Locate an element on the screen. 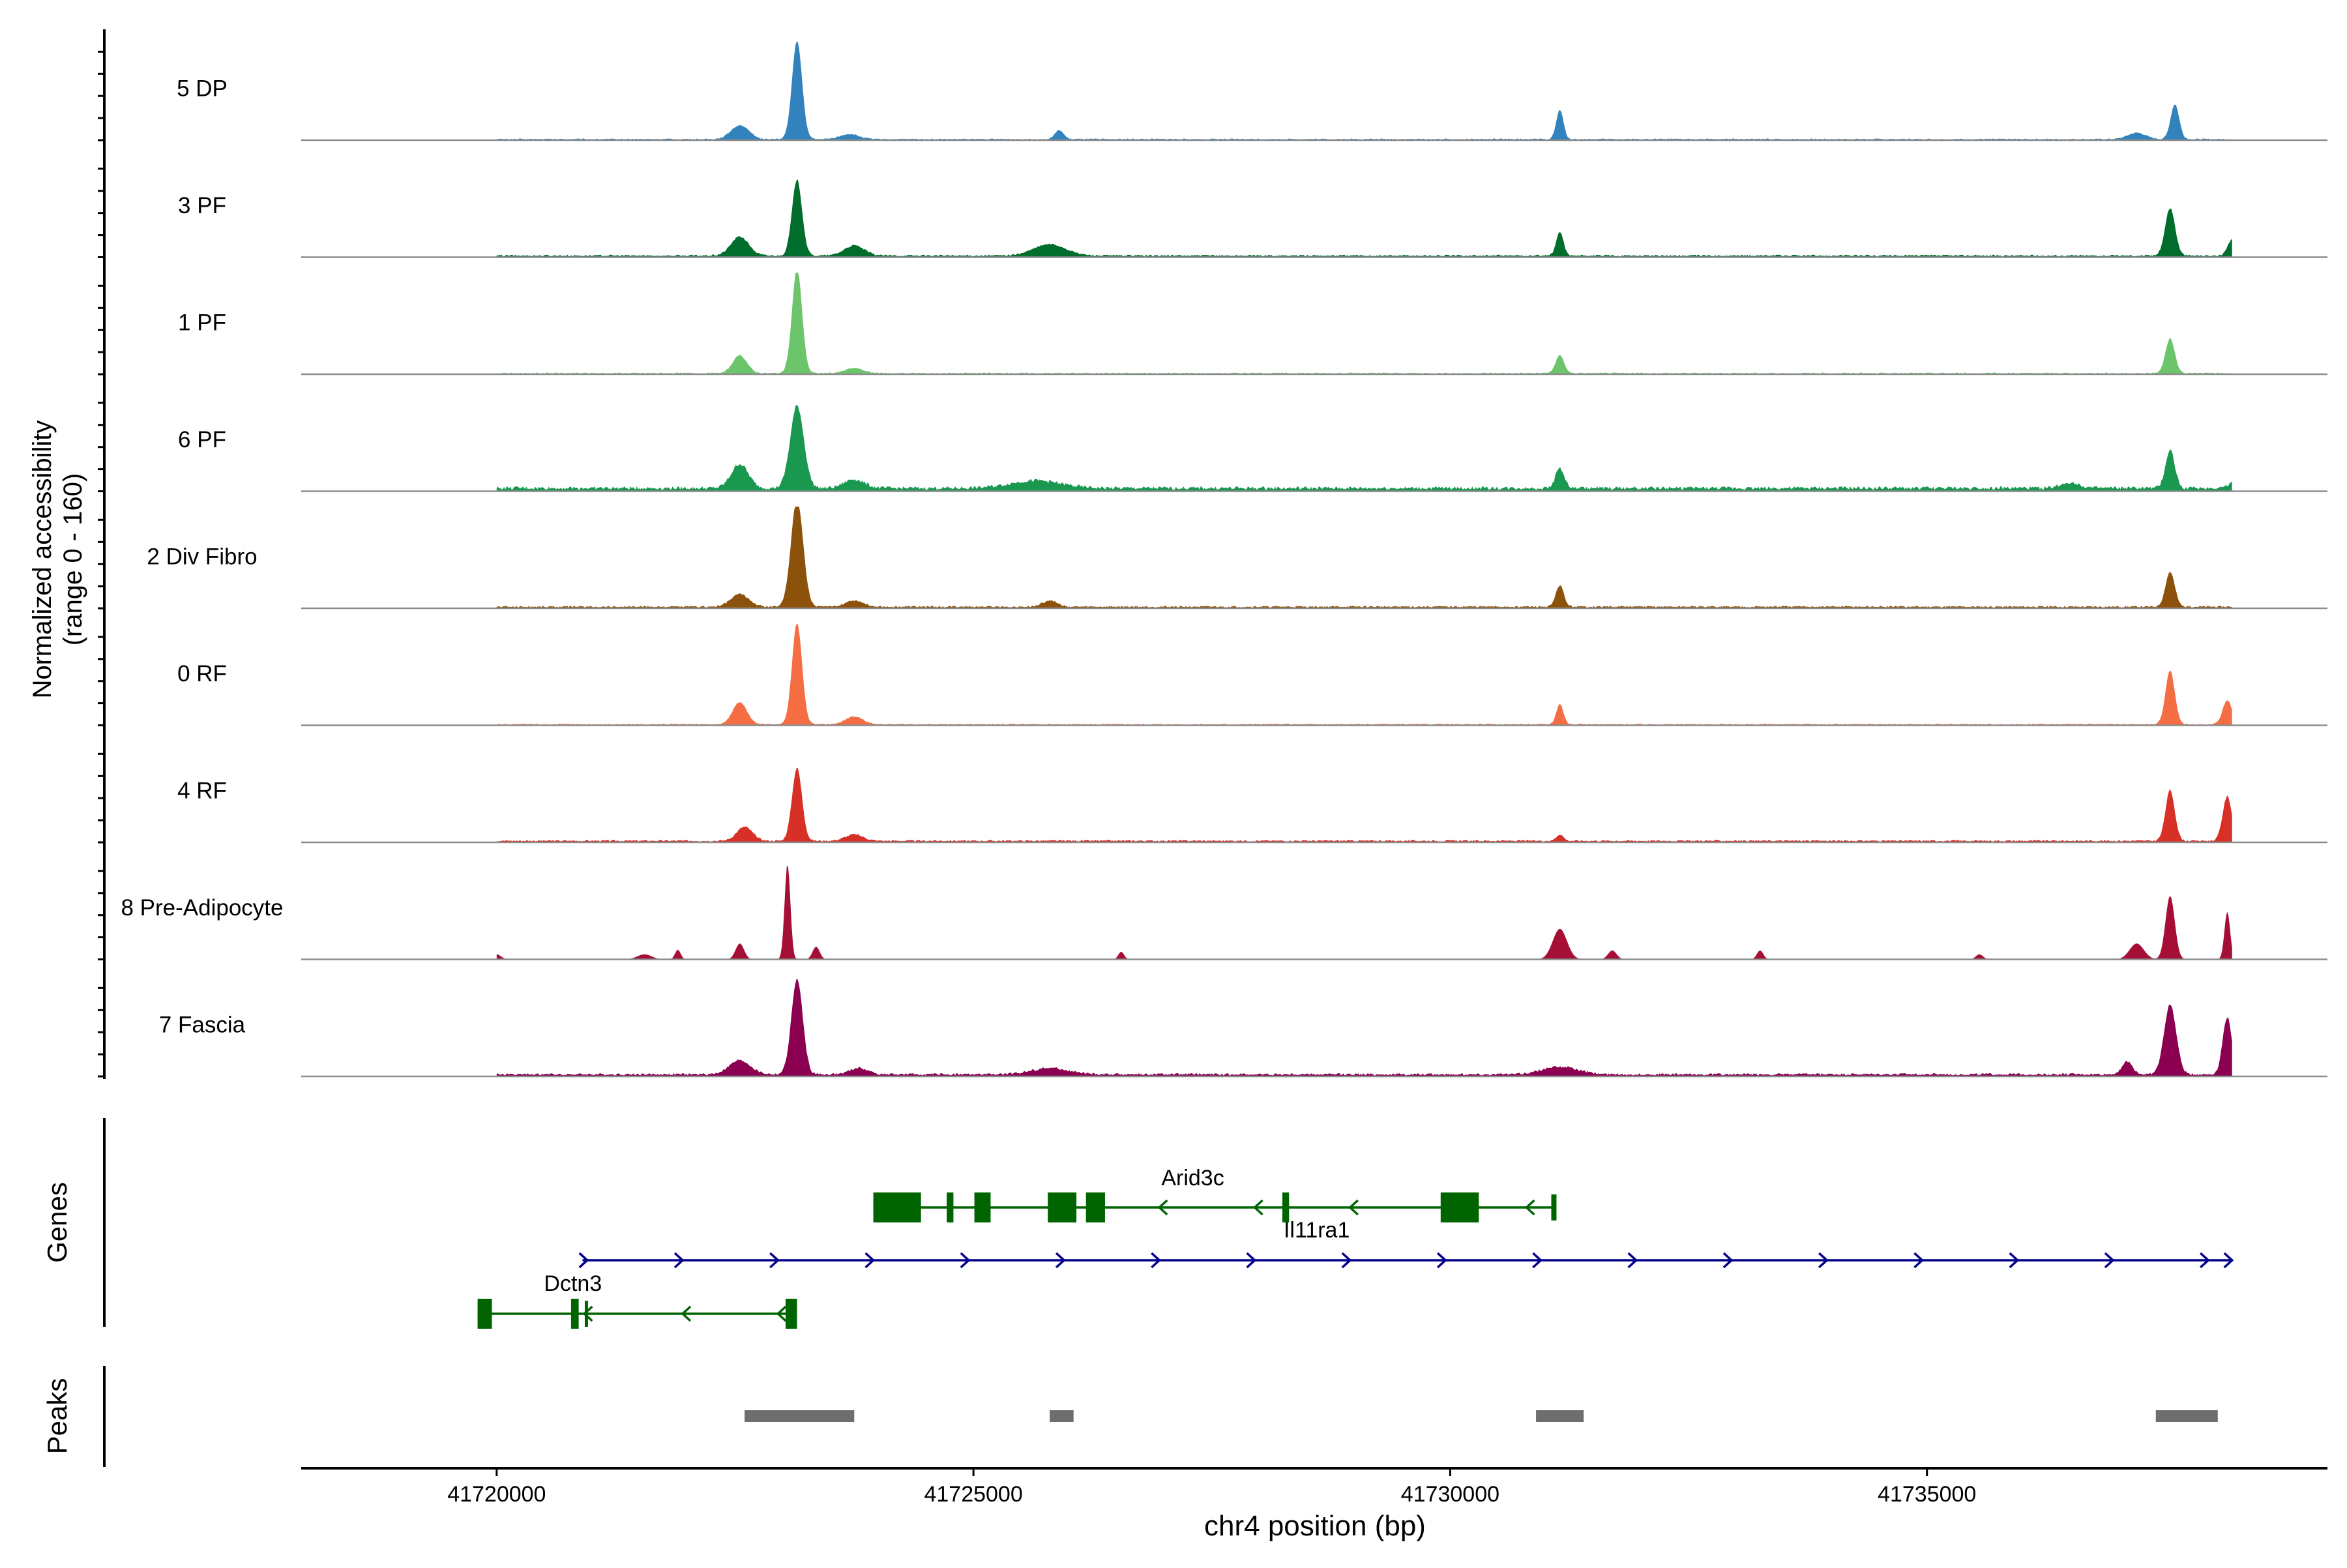 The image size is (2347, 1568). y-axis-range: (range 0 - 160) is located at coordinates (73, 559).